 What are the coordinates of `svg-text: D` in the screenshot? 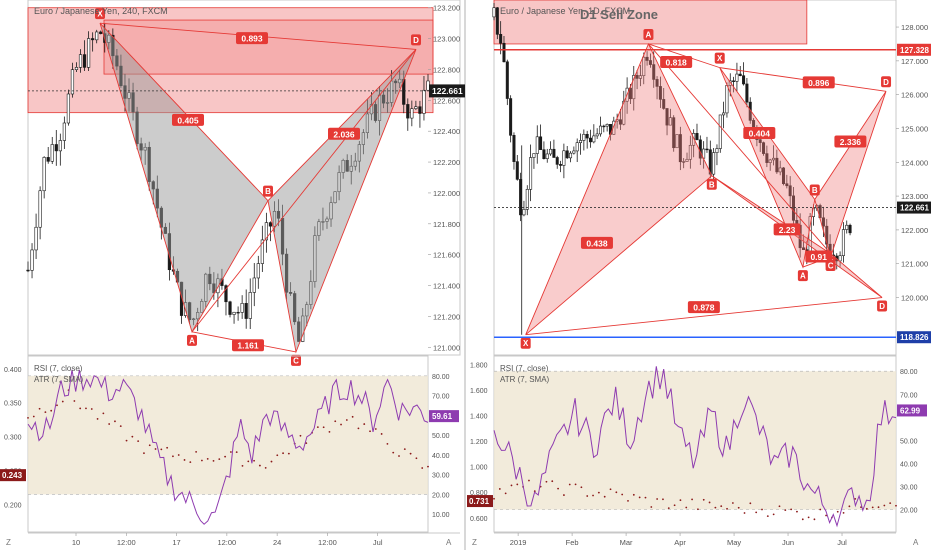 It's located at (416, 40).